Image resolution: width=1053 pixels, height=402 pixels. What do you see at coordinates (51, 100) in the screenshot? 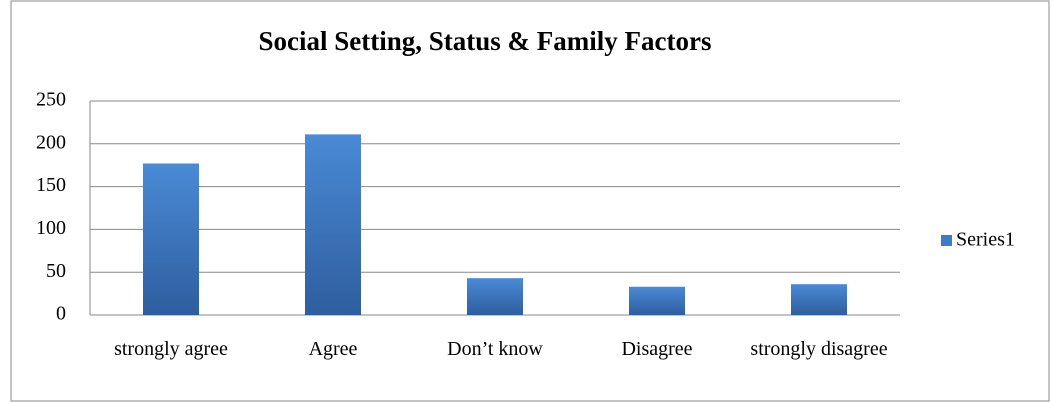
I see `y-tick-label: 250` at bounding box center [51, 100].